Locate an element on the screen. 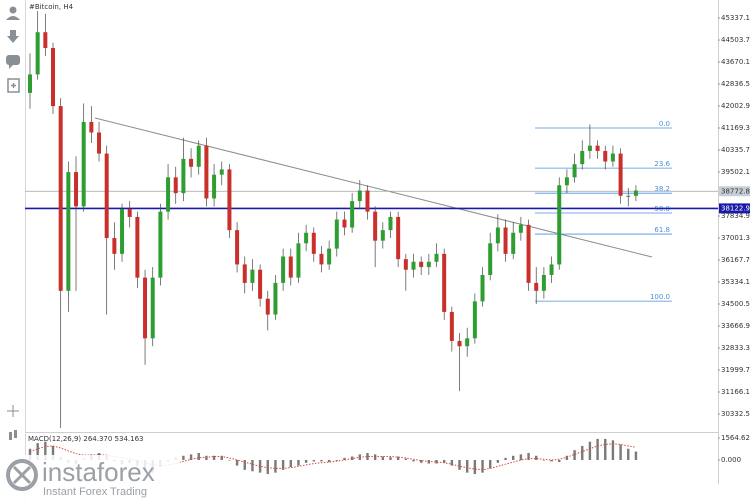  y-tick-label: 43670.10 is located at coordinates (735, 62).